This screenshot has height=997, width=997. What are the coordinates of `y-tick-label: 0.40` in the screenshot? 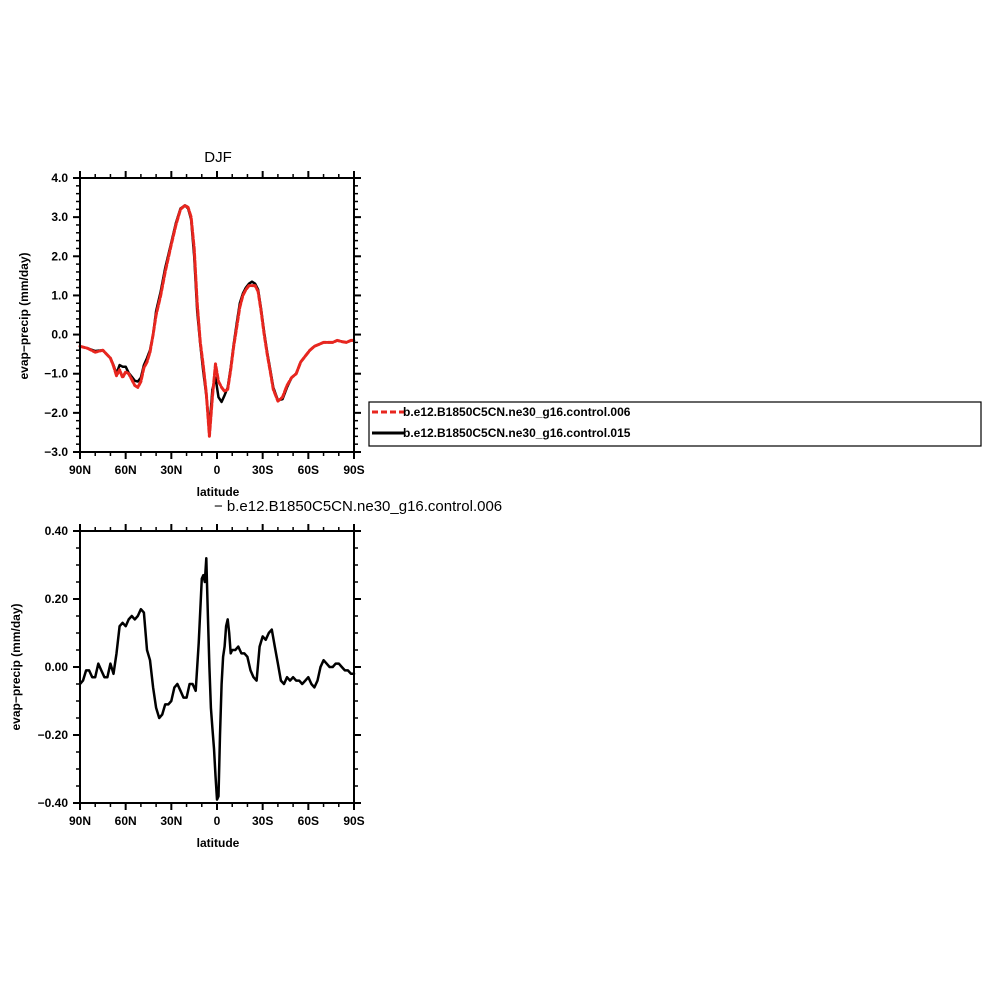 It's located at (57, 531).